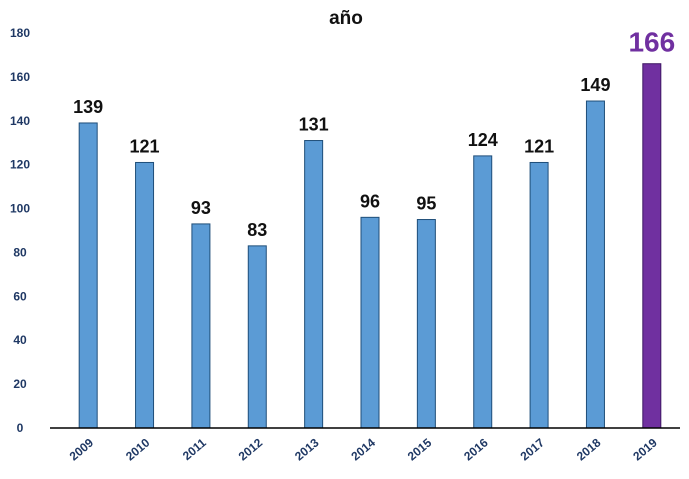 The image size is (689, 479). Describe the element at coordinates (483, 292) in the screenshot. I see `bar-2016` at that location.